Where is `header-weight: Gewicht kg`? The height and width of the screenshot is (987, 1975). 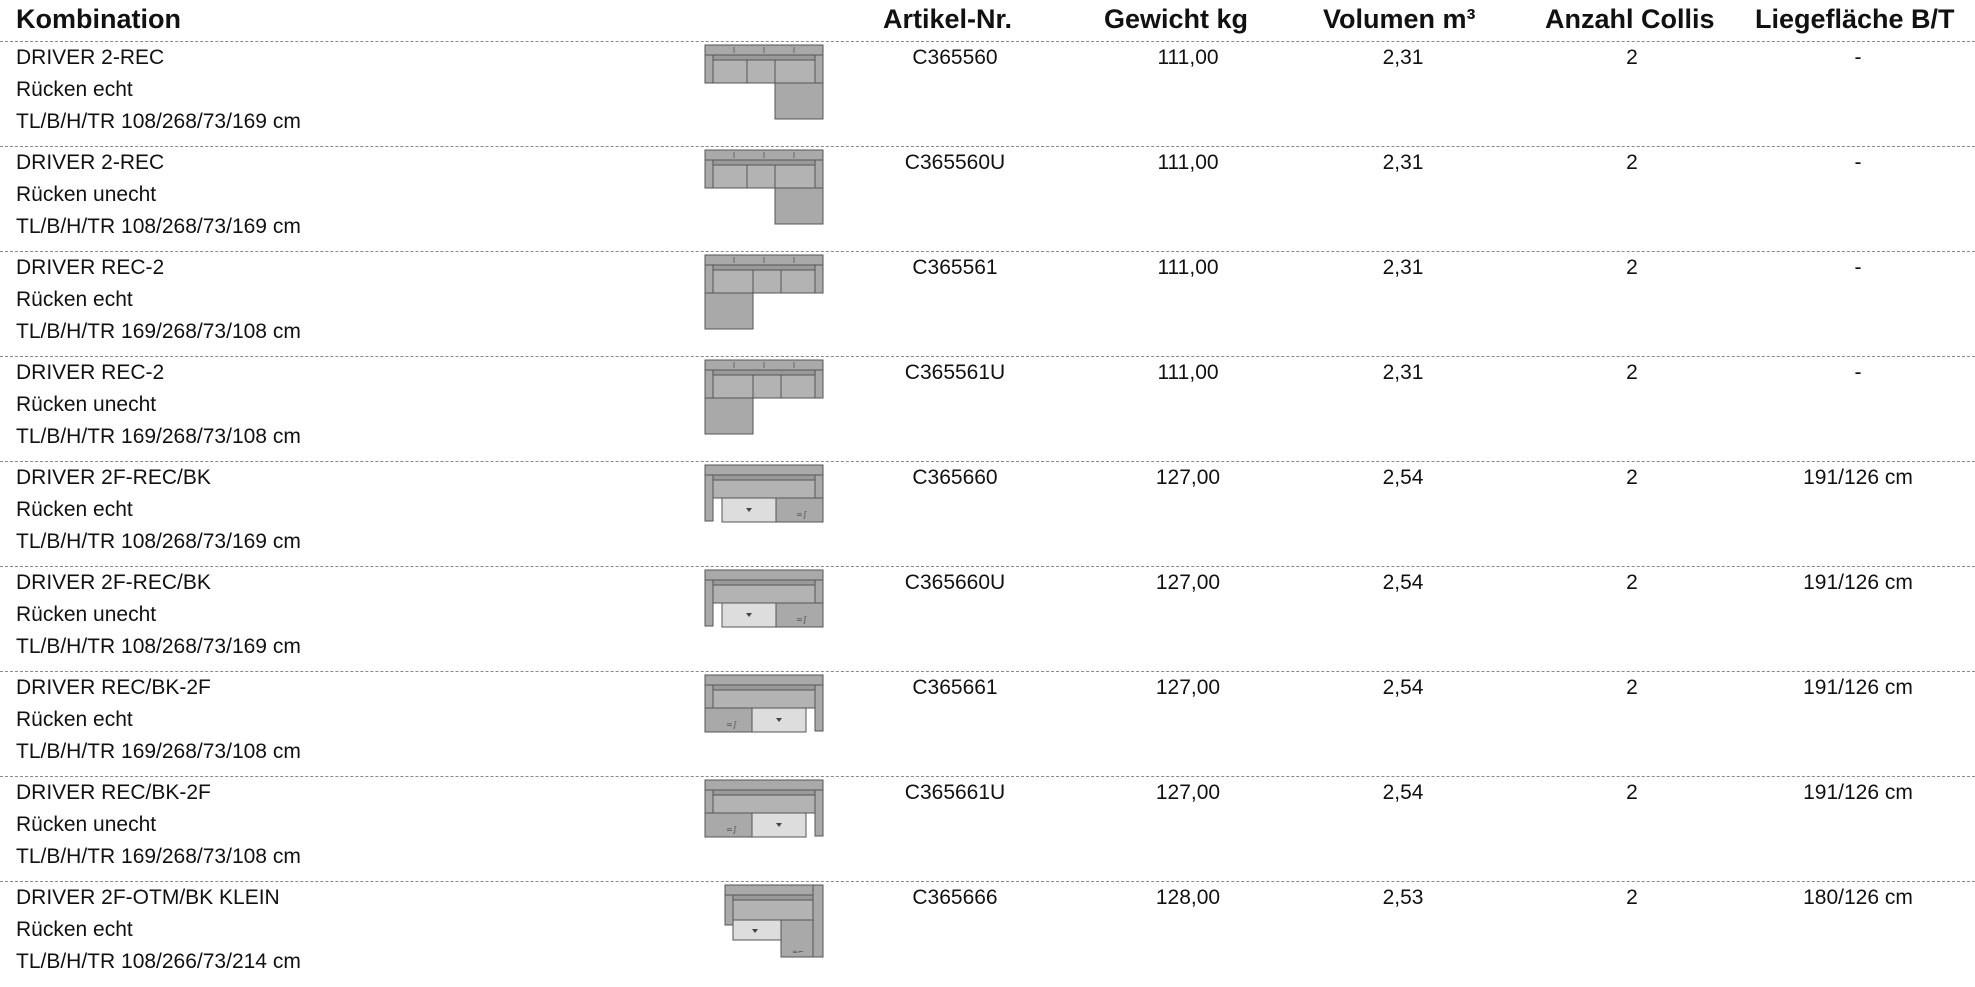 header-weight: Gewicht kg is located at coordinates (1176, 19).